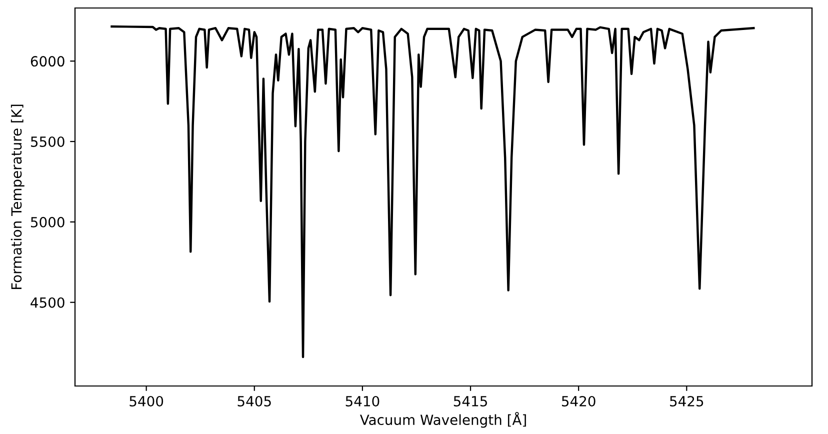  I want to click on x-tick-label: 5405, so click(254, 401).